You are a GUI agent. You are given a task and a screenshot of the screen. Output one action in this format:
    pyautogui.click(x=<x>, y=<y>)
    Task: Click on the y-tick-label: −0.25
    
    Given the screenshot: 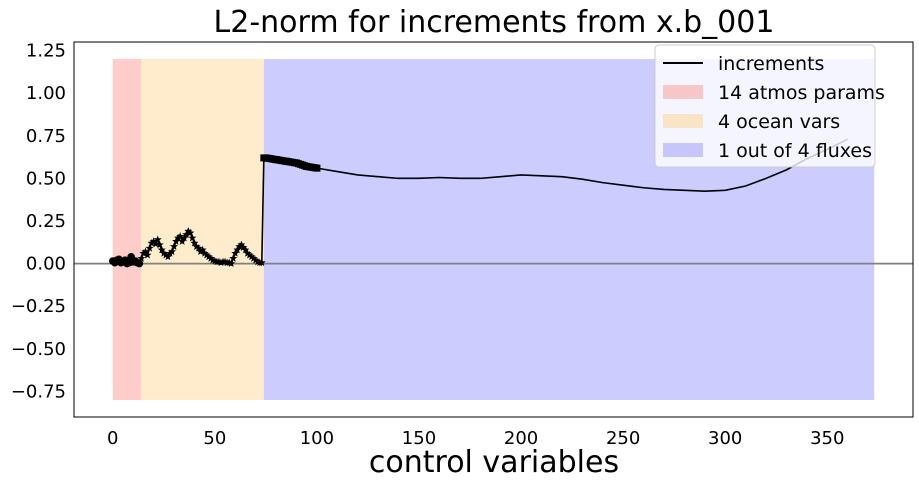 What is the action you would take?
    pyautogui.click(x=38, y=306)
    